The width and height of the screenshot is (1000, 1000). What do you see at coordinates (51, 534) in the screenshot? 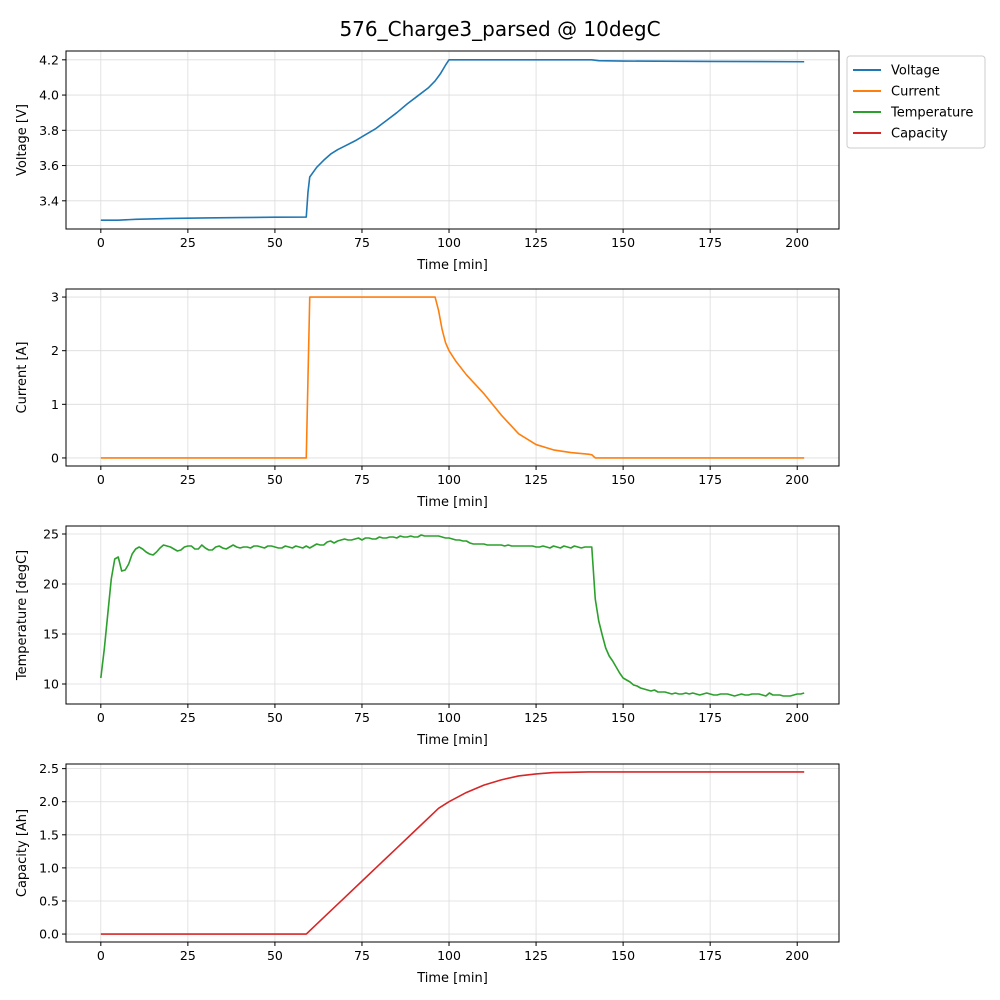
I see `y-tick-label: 25` at bounding box center [51, 534].